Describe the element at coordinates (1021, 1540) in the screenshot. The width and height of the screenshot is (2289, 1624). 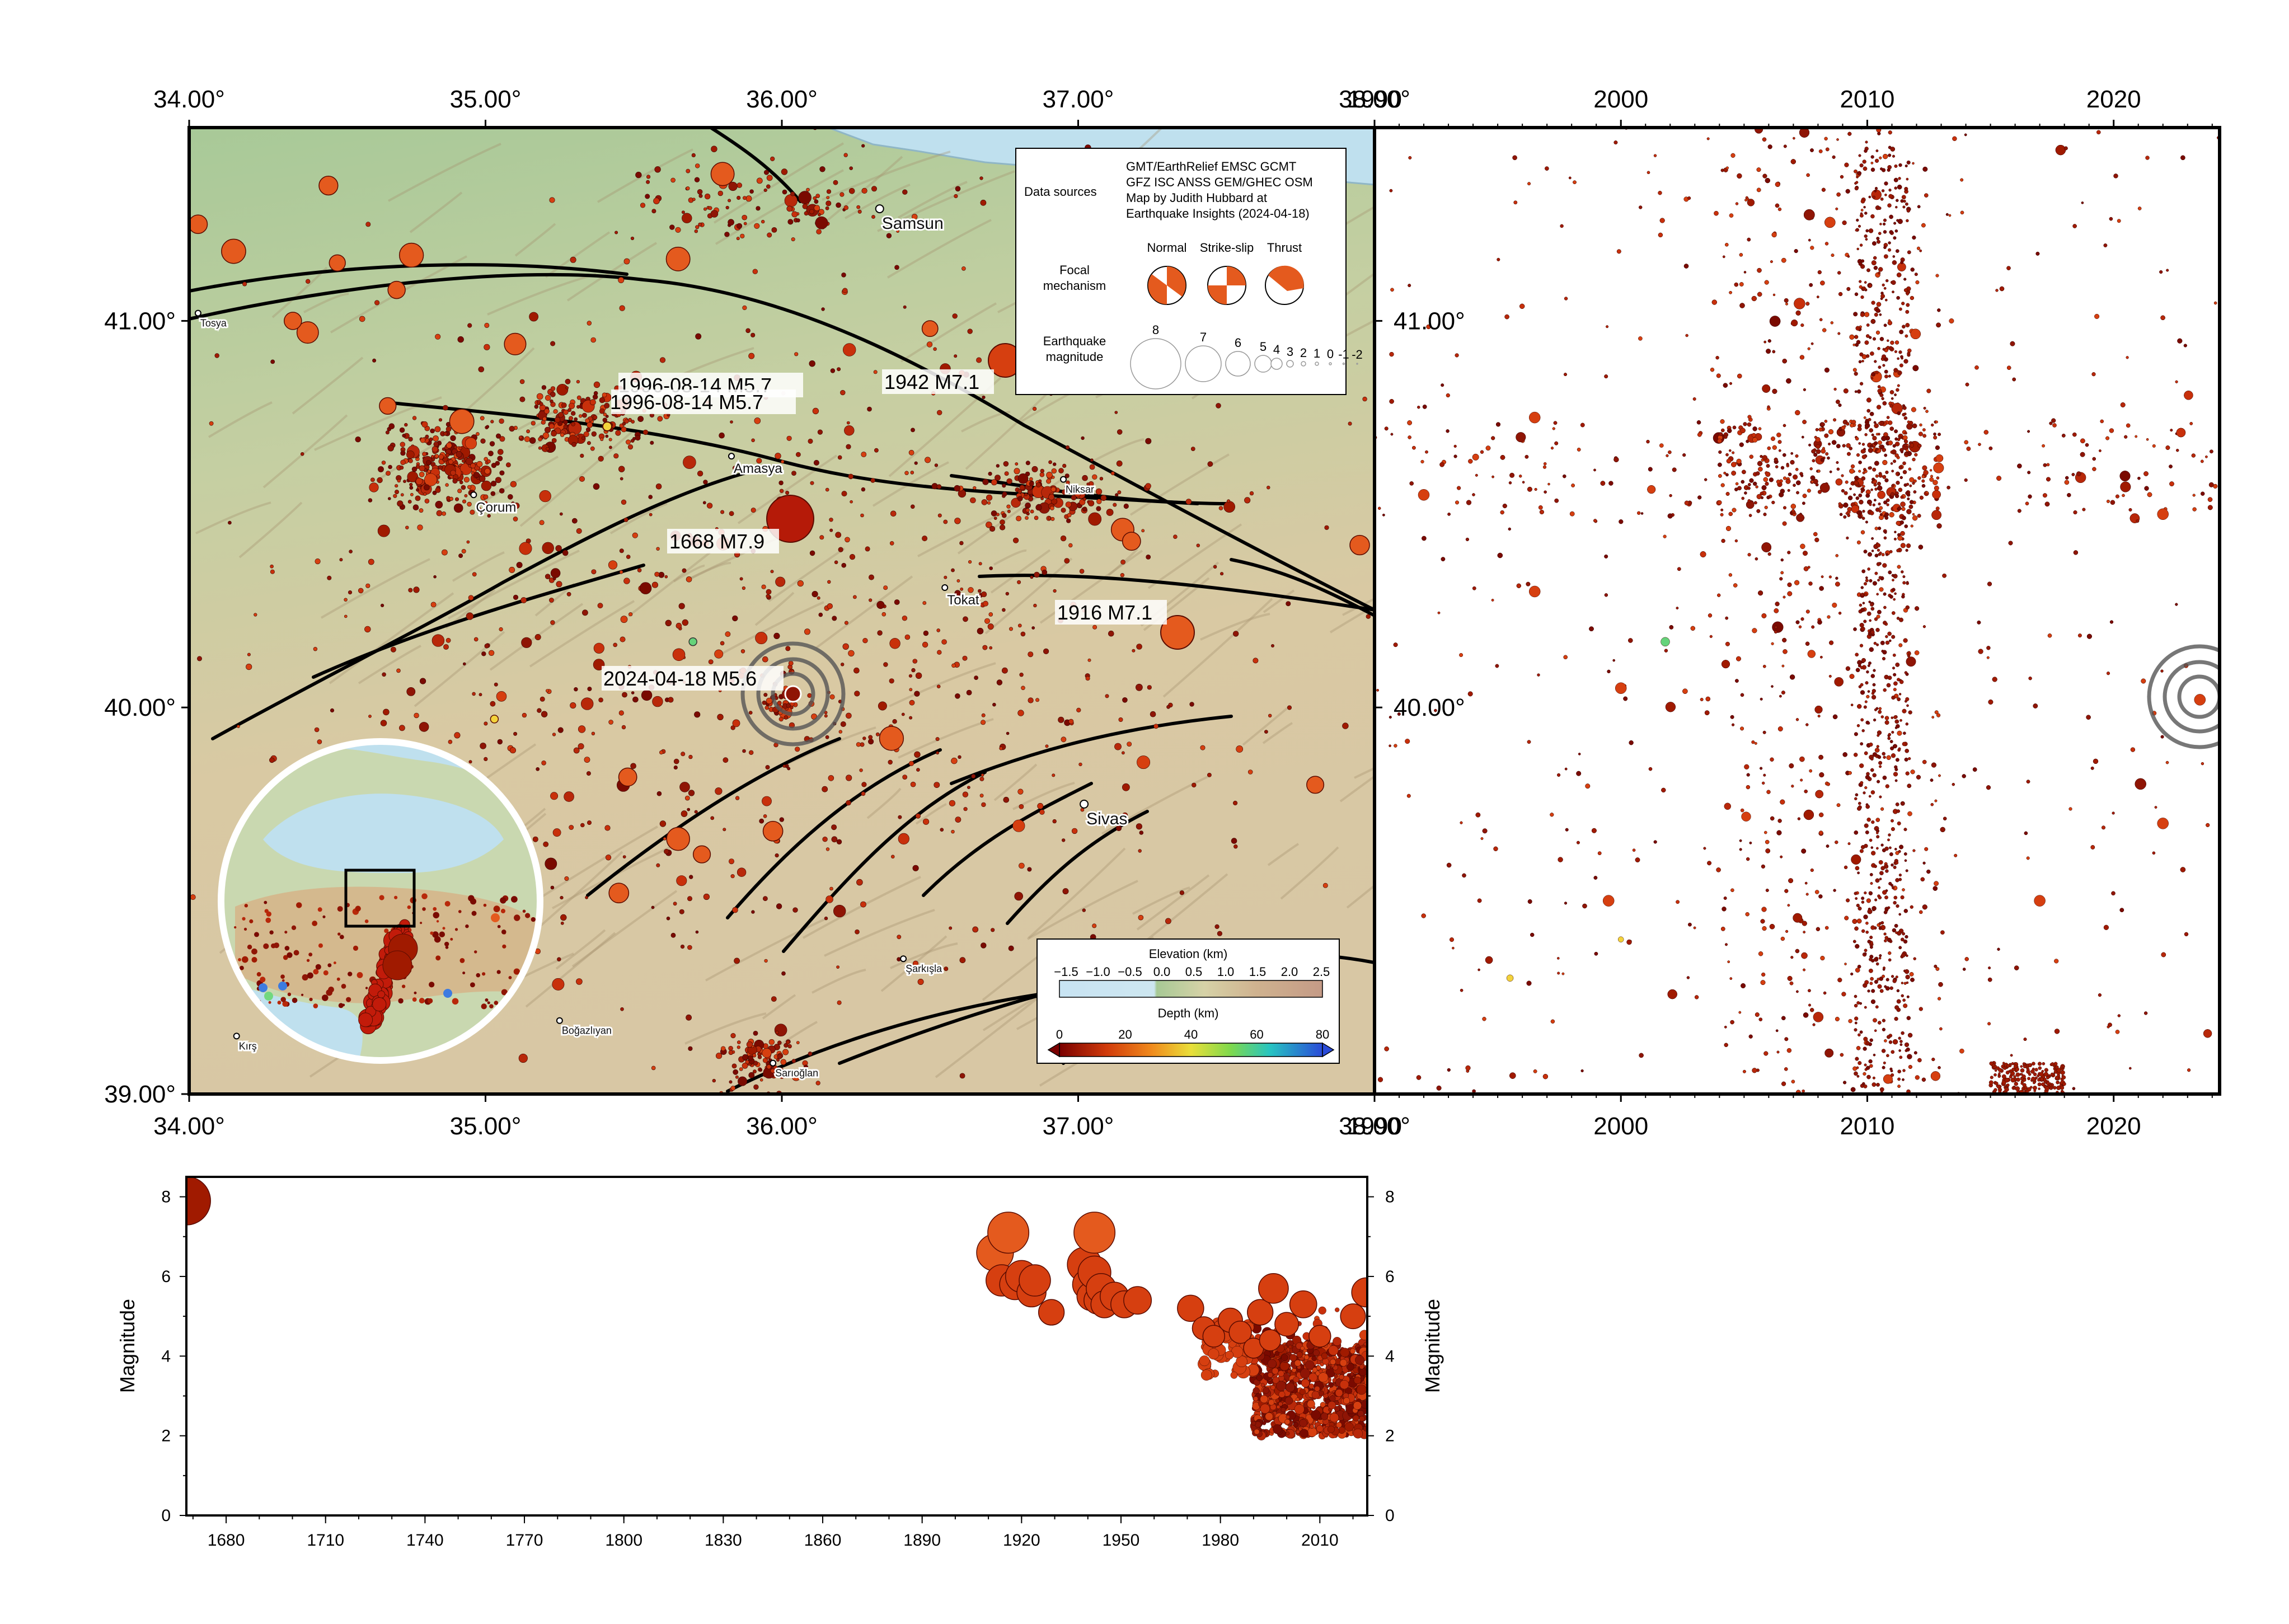
I see `x-tick-label: 1920` at that location.